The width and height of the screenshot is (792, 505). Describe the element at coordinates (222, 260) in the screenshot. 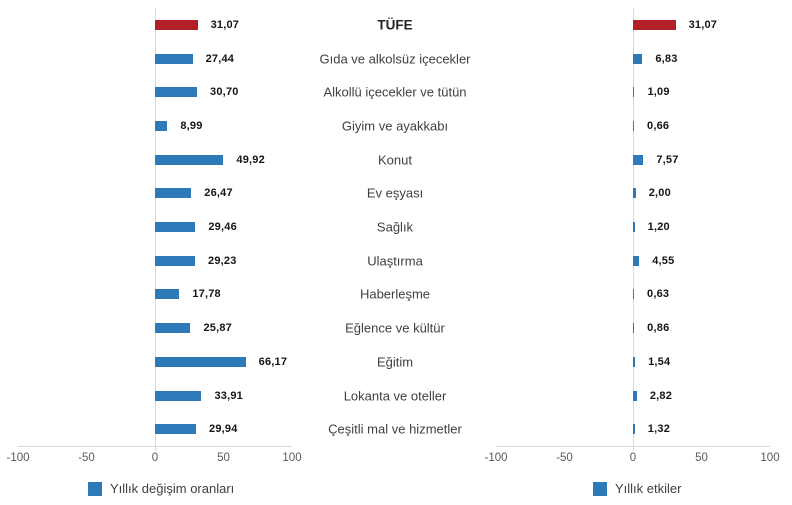

I see `bar-value-label: 29,23` at that location.